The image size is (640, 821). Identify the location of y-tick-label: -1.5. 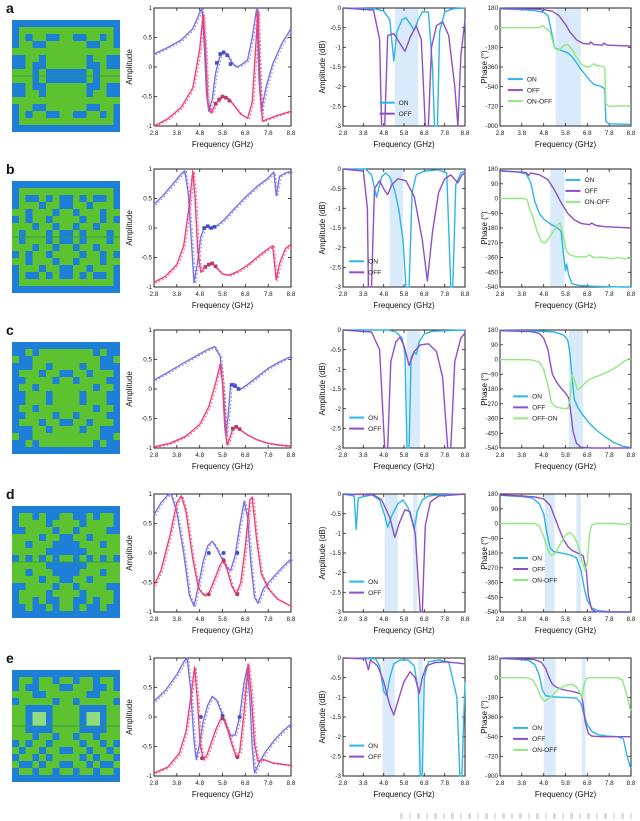
(335, 228).